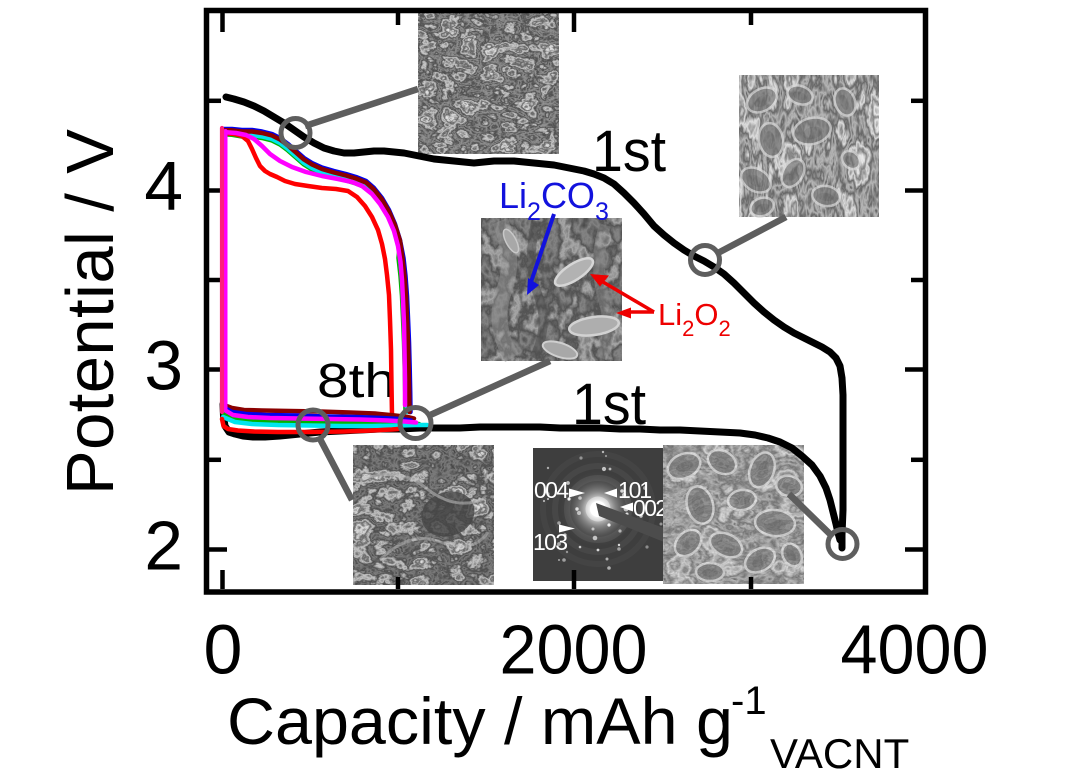 Image resolution: width=1081 pixels, height=780 pixels. I want to click on svg-text: 002, so click(650, 508).